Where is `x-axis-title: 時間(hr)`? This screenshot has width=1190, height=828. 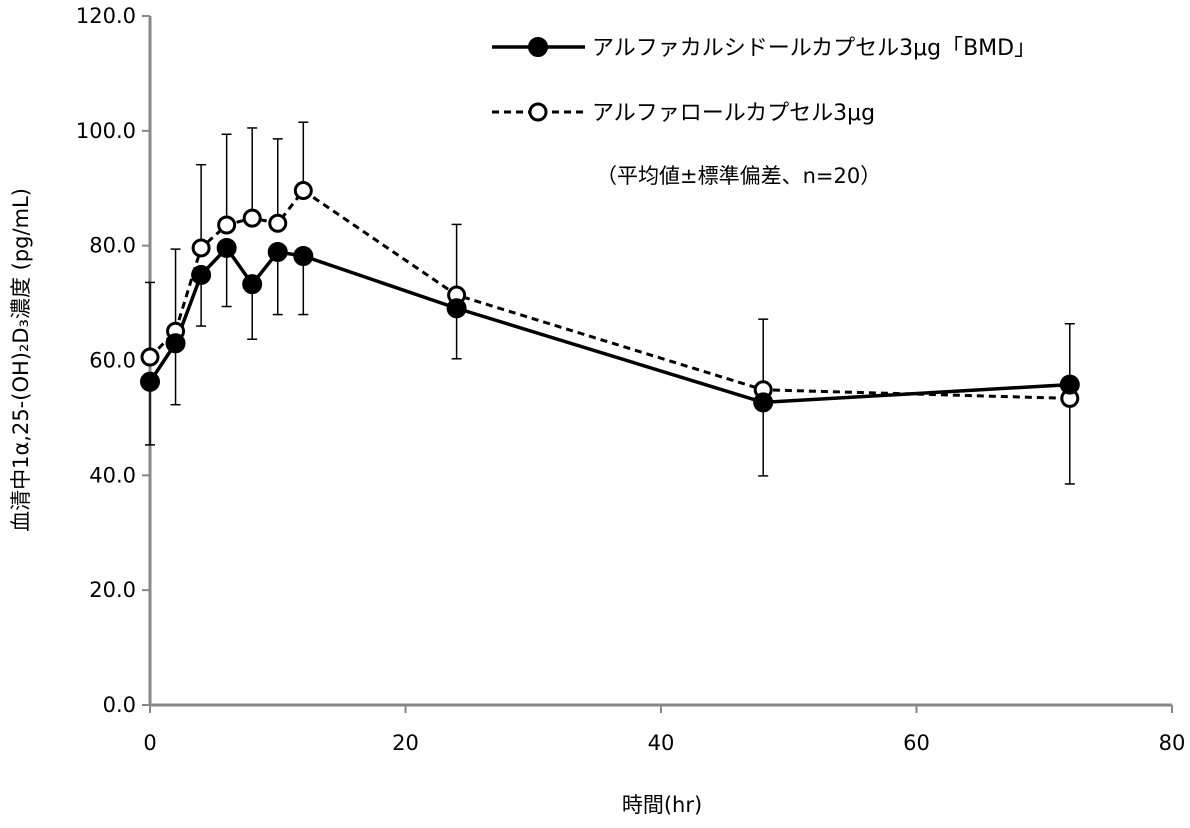 x-axis-title: 時間(hr) is located at coordinates (662, 805).